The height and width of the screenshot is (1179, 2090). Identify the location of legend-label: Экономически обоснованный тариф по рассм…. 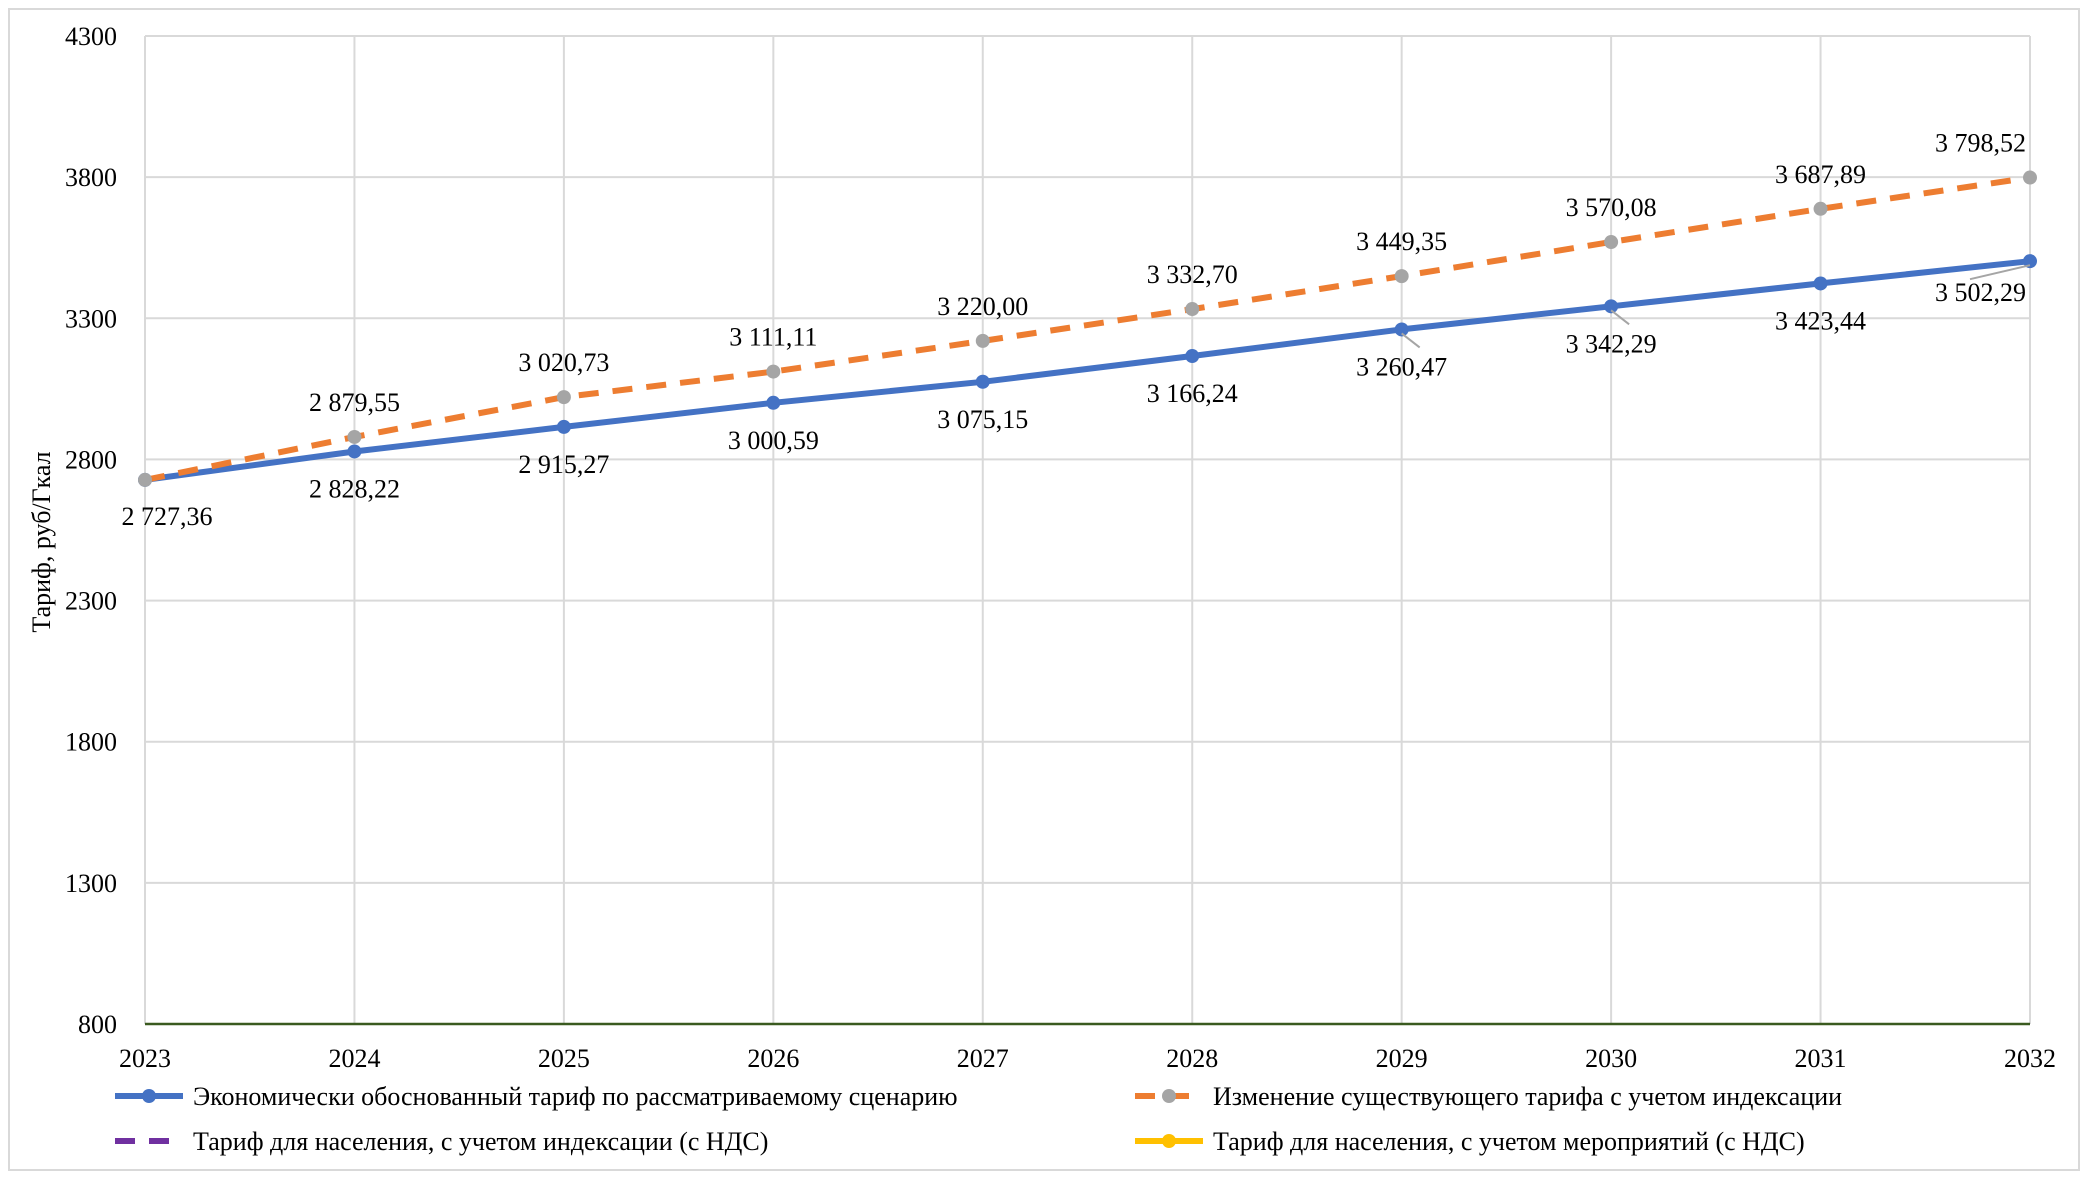
(575, 1096).